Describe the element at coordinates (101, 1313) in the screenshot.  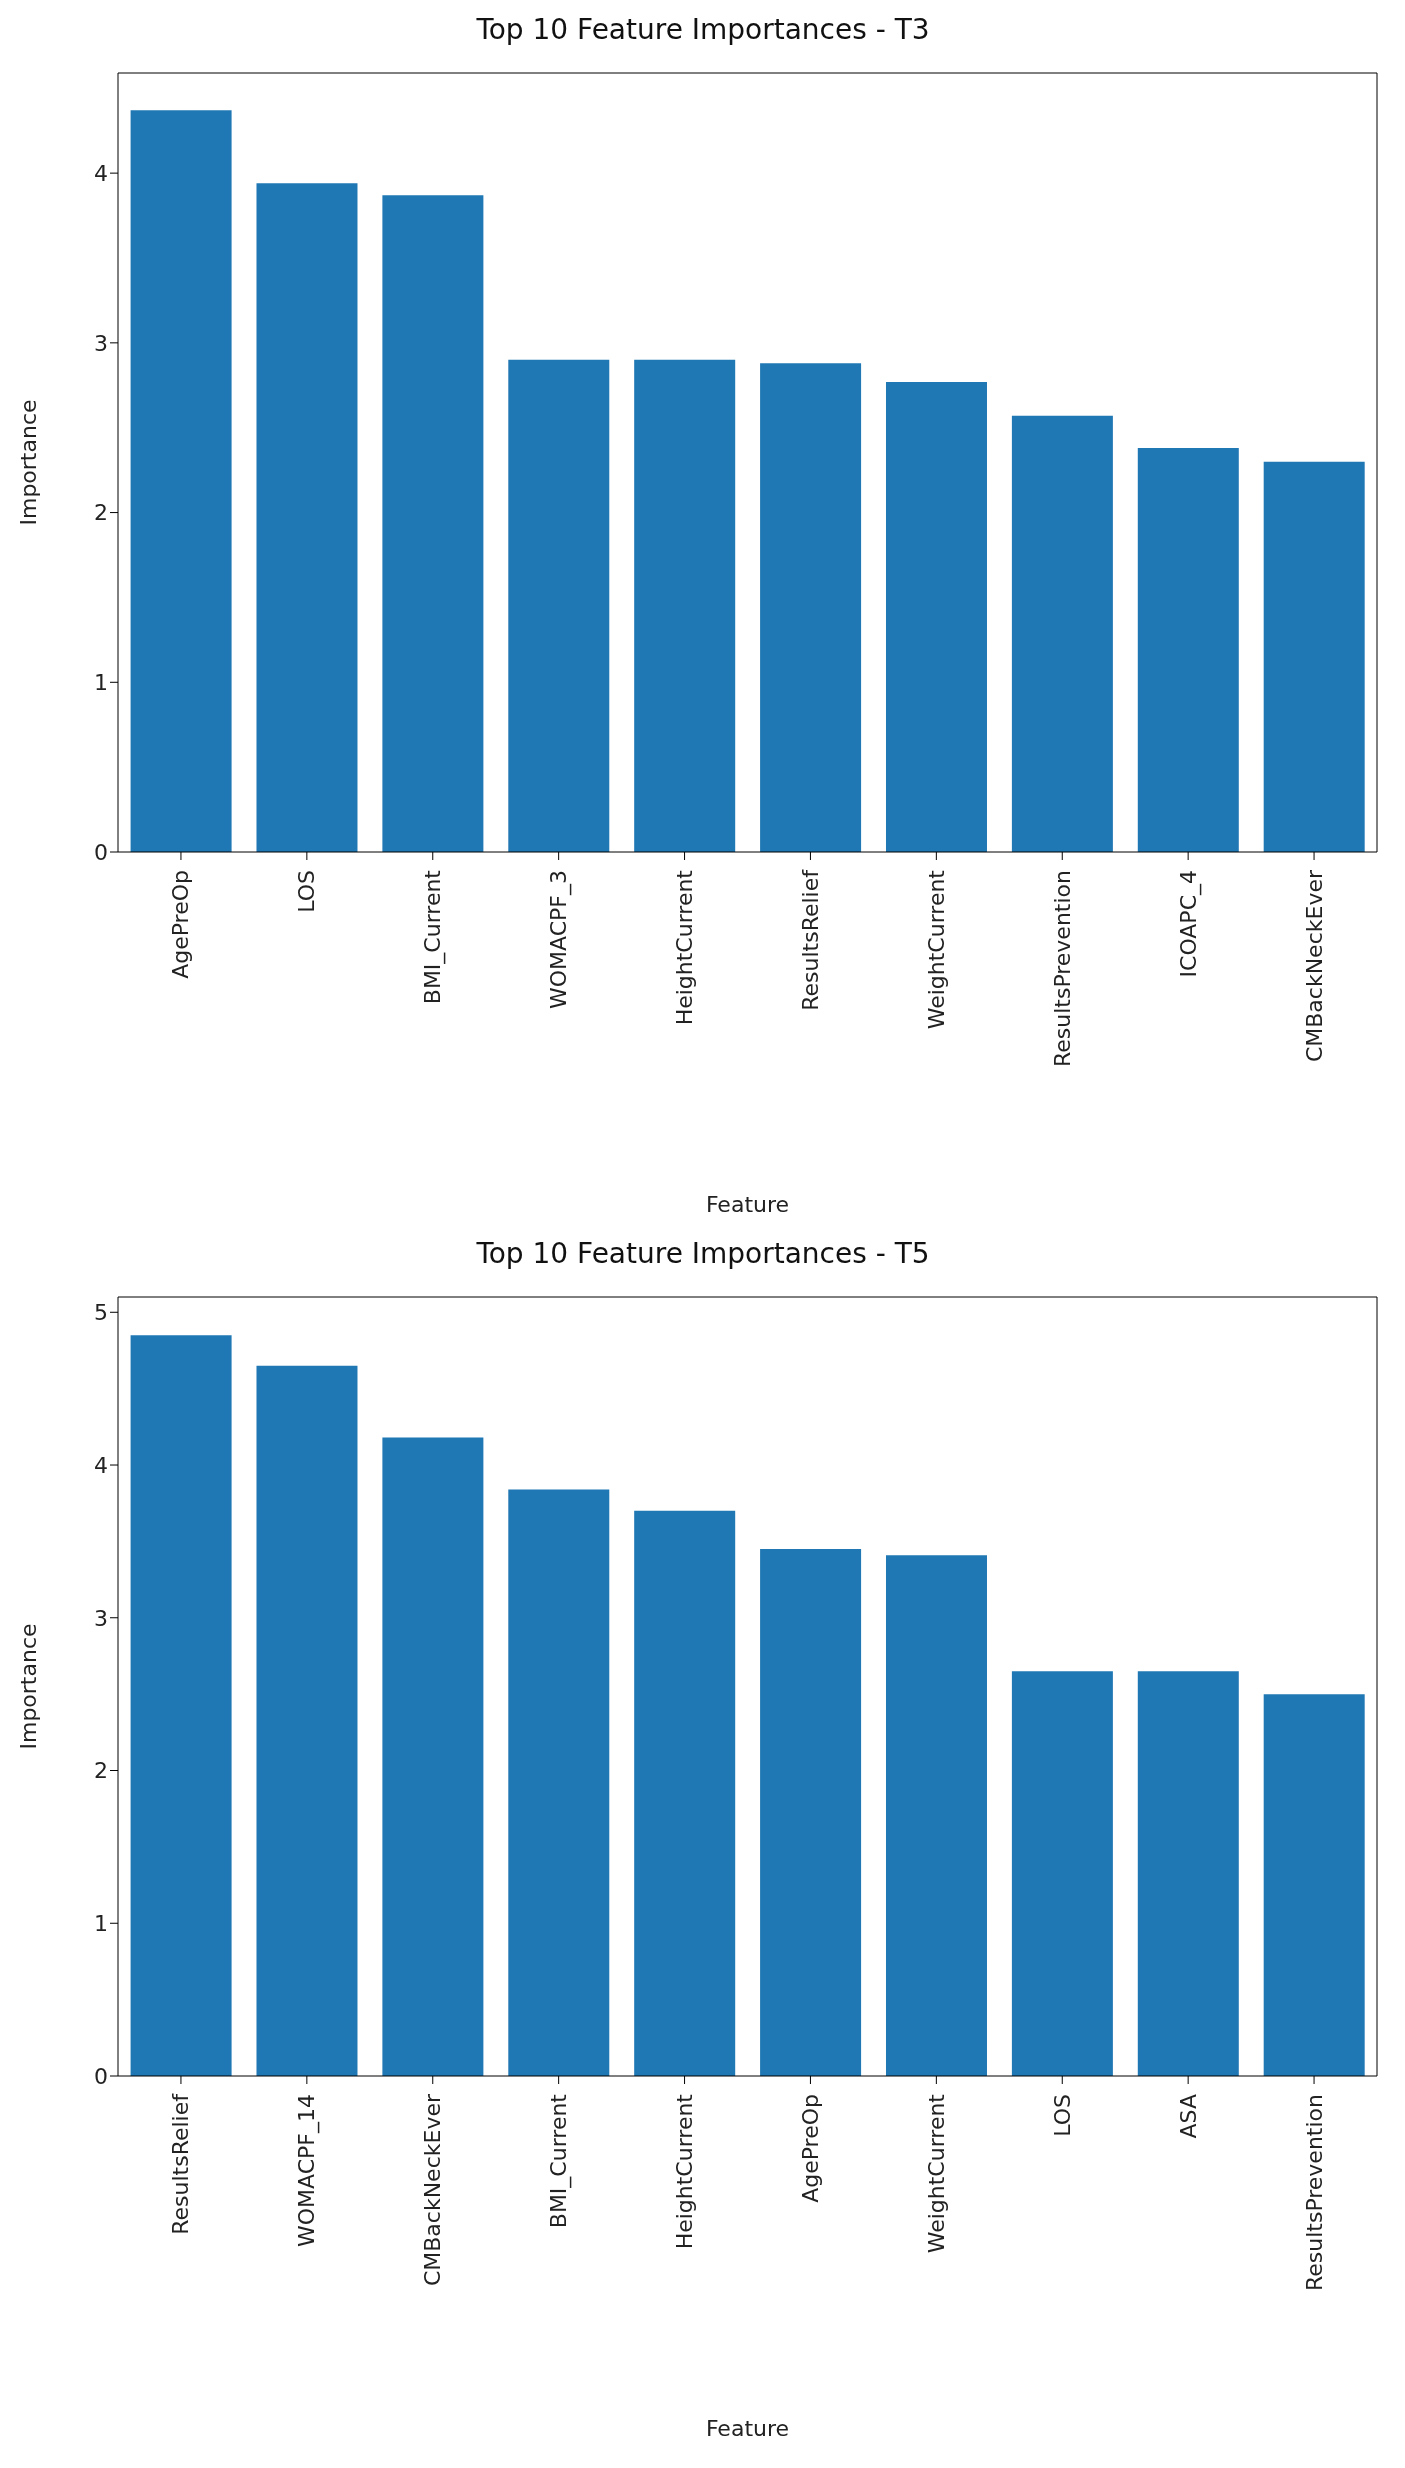
I see `y-tick-label: 5` at that location.